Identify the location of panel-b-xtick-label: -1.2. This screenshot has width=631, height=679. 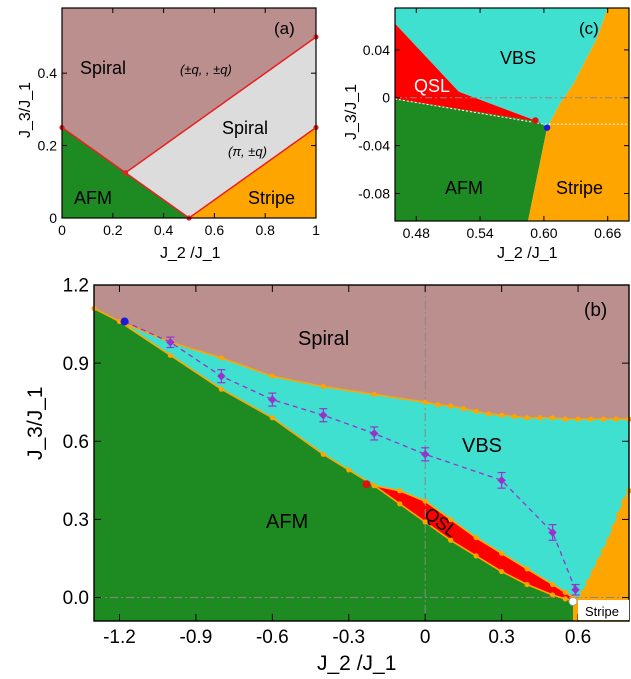
(119, 637).